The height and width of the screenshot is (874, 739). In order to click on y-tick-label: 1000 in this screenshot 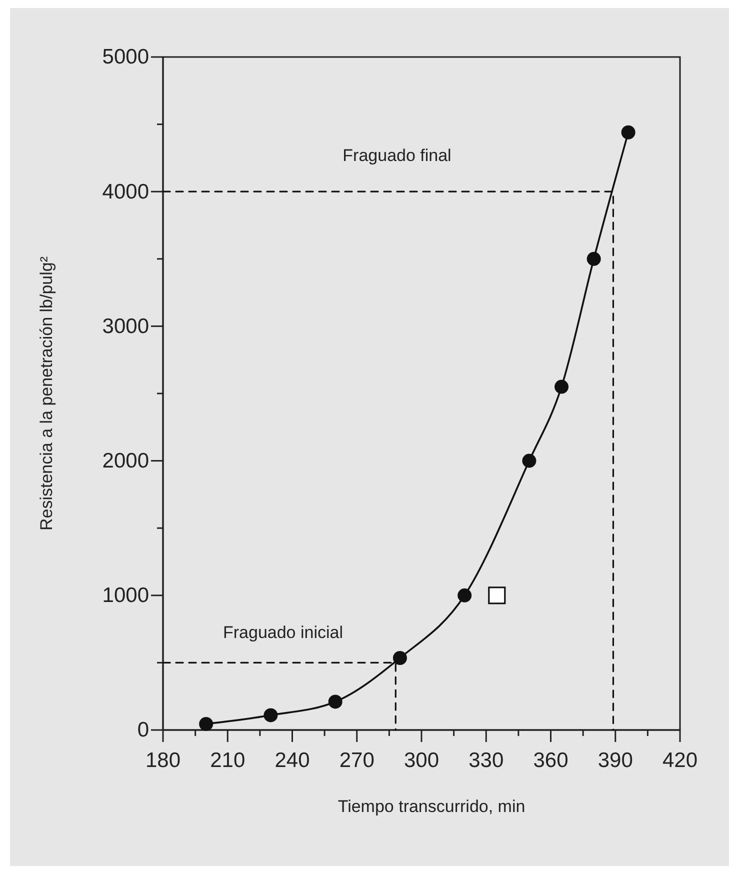, I will do `click(125, 596)`.